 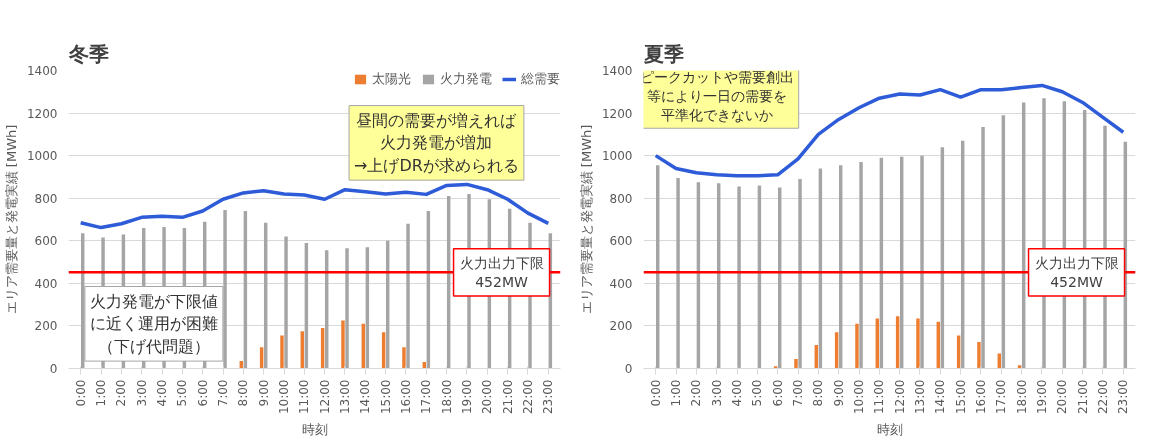 What do you see at coordinates (391, 79) in the screenshot?
I see `legend-label: 太陽光` at bounding box center [391, 79].